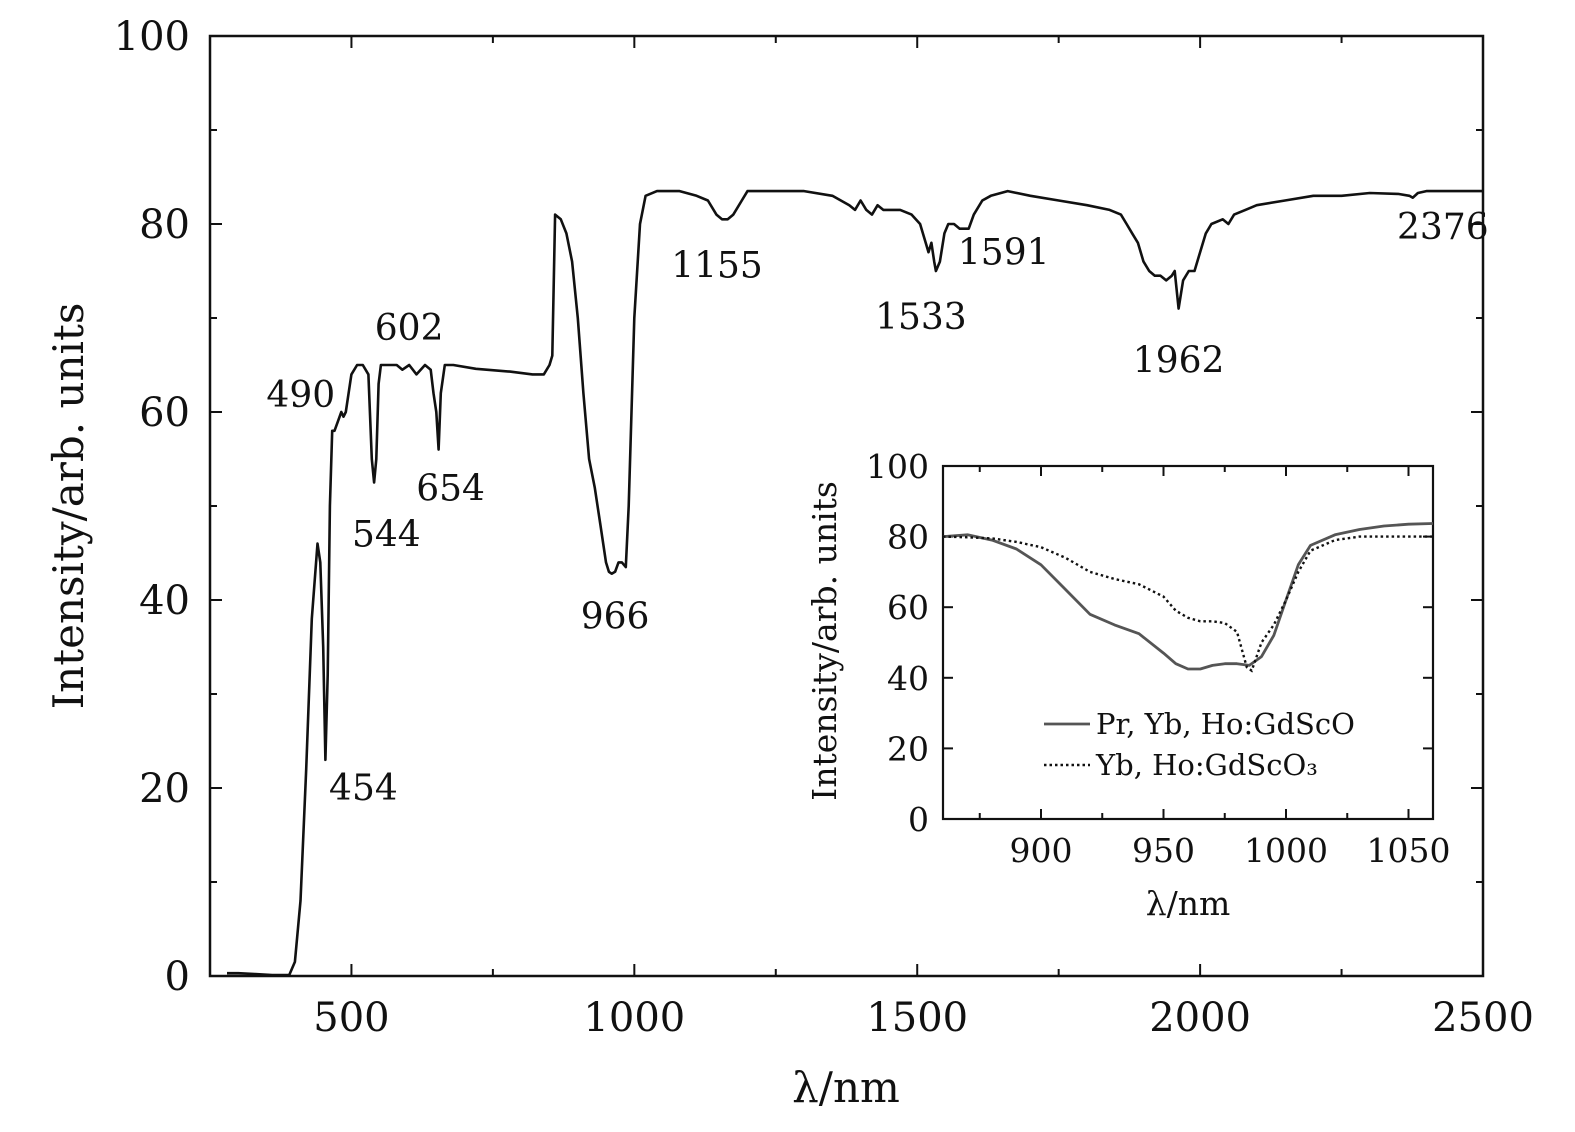  What do you see at coordinates (846, 1087) in the screenshot?
I see `main-x-axis-title: λ/nm` at bounding box center [846, 1087].